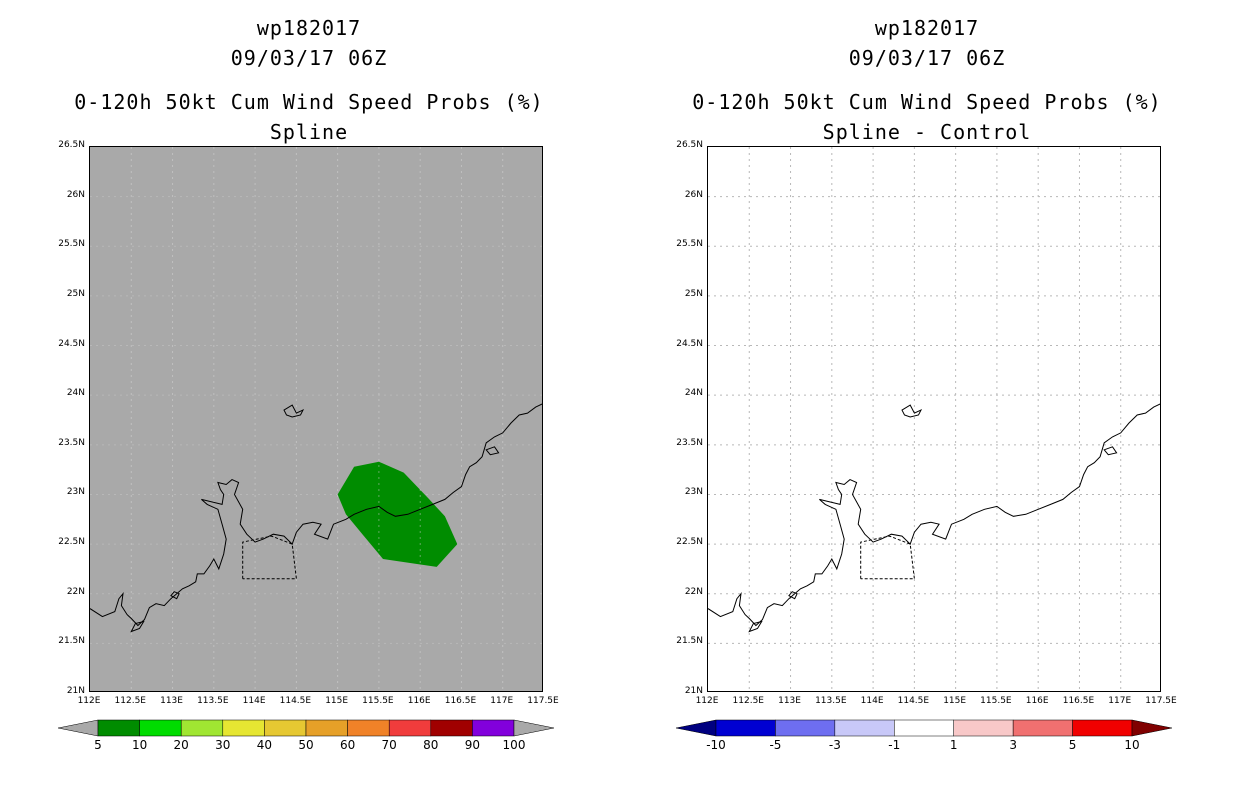 The height and width of the screenshot is (800, 1236). I want to click on colorbar-label: 100, so click(514, 745).